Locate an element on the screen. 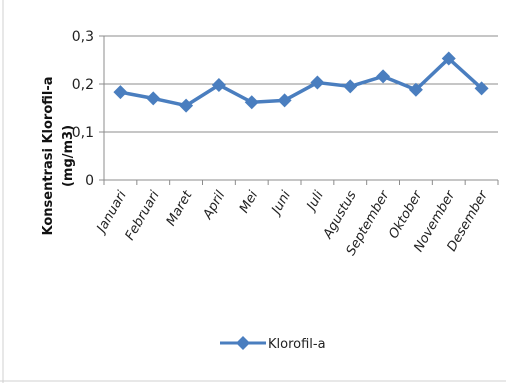  y-tick-label: 0,3 is located at coordinates (83, 37).